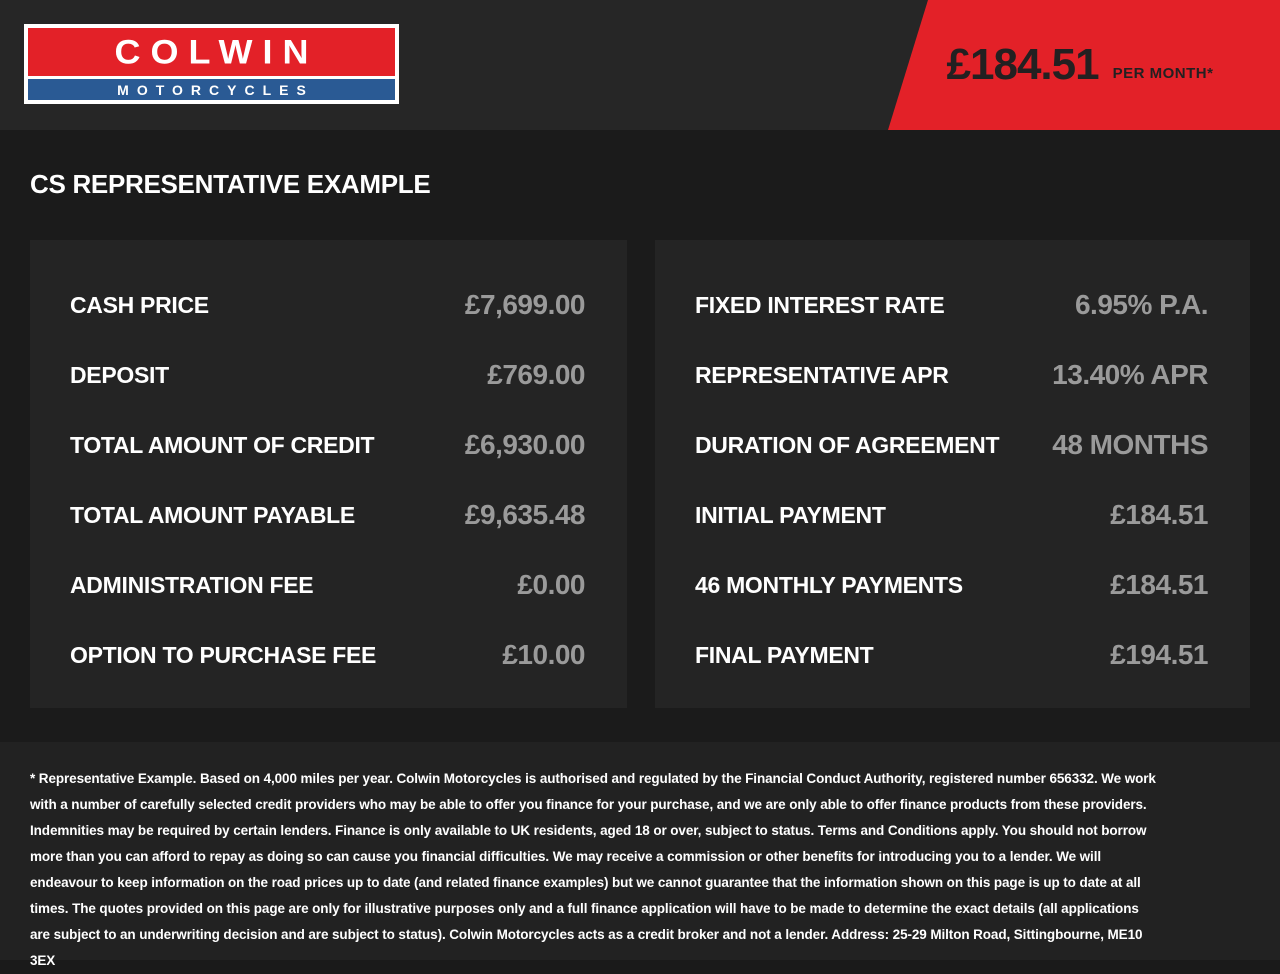  I want to click on finance-row-label: TOTAL AMOUNT PAYABLE, so click(212, 514).